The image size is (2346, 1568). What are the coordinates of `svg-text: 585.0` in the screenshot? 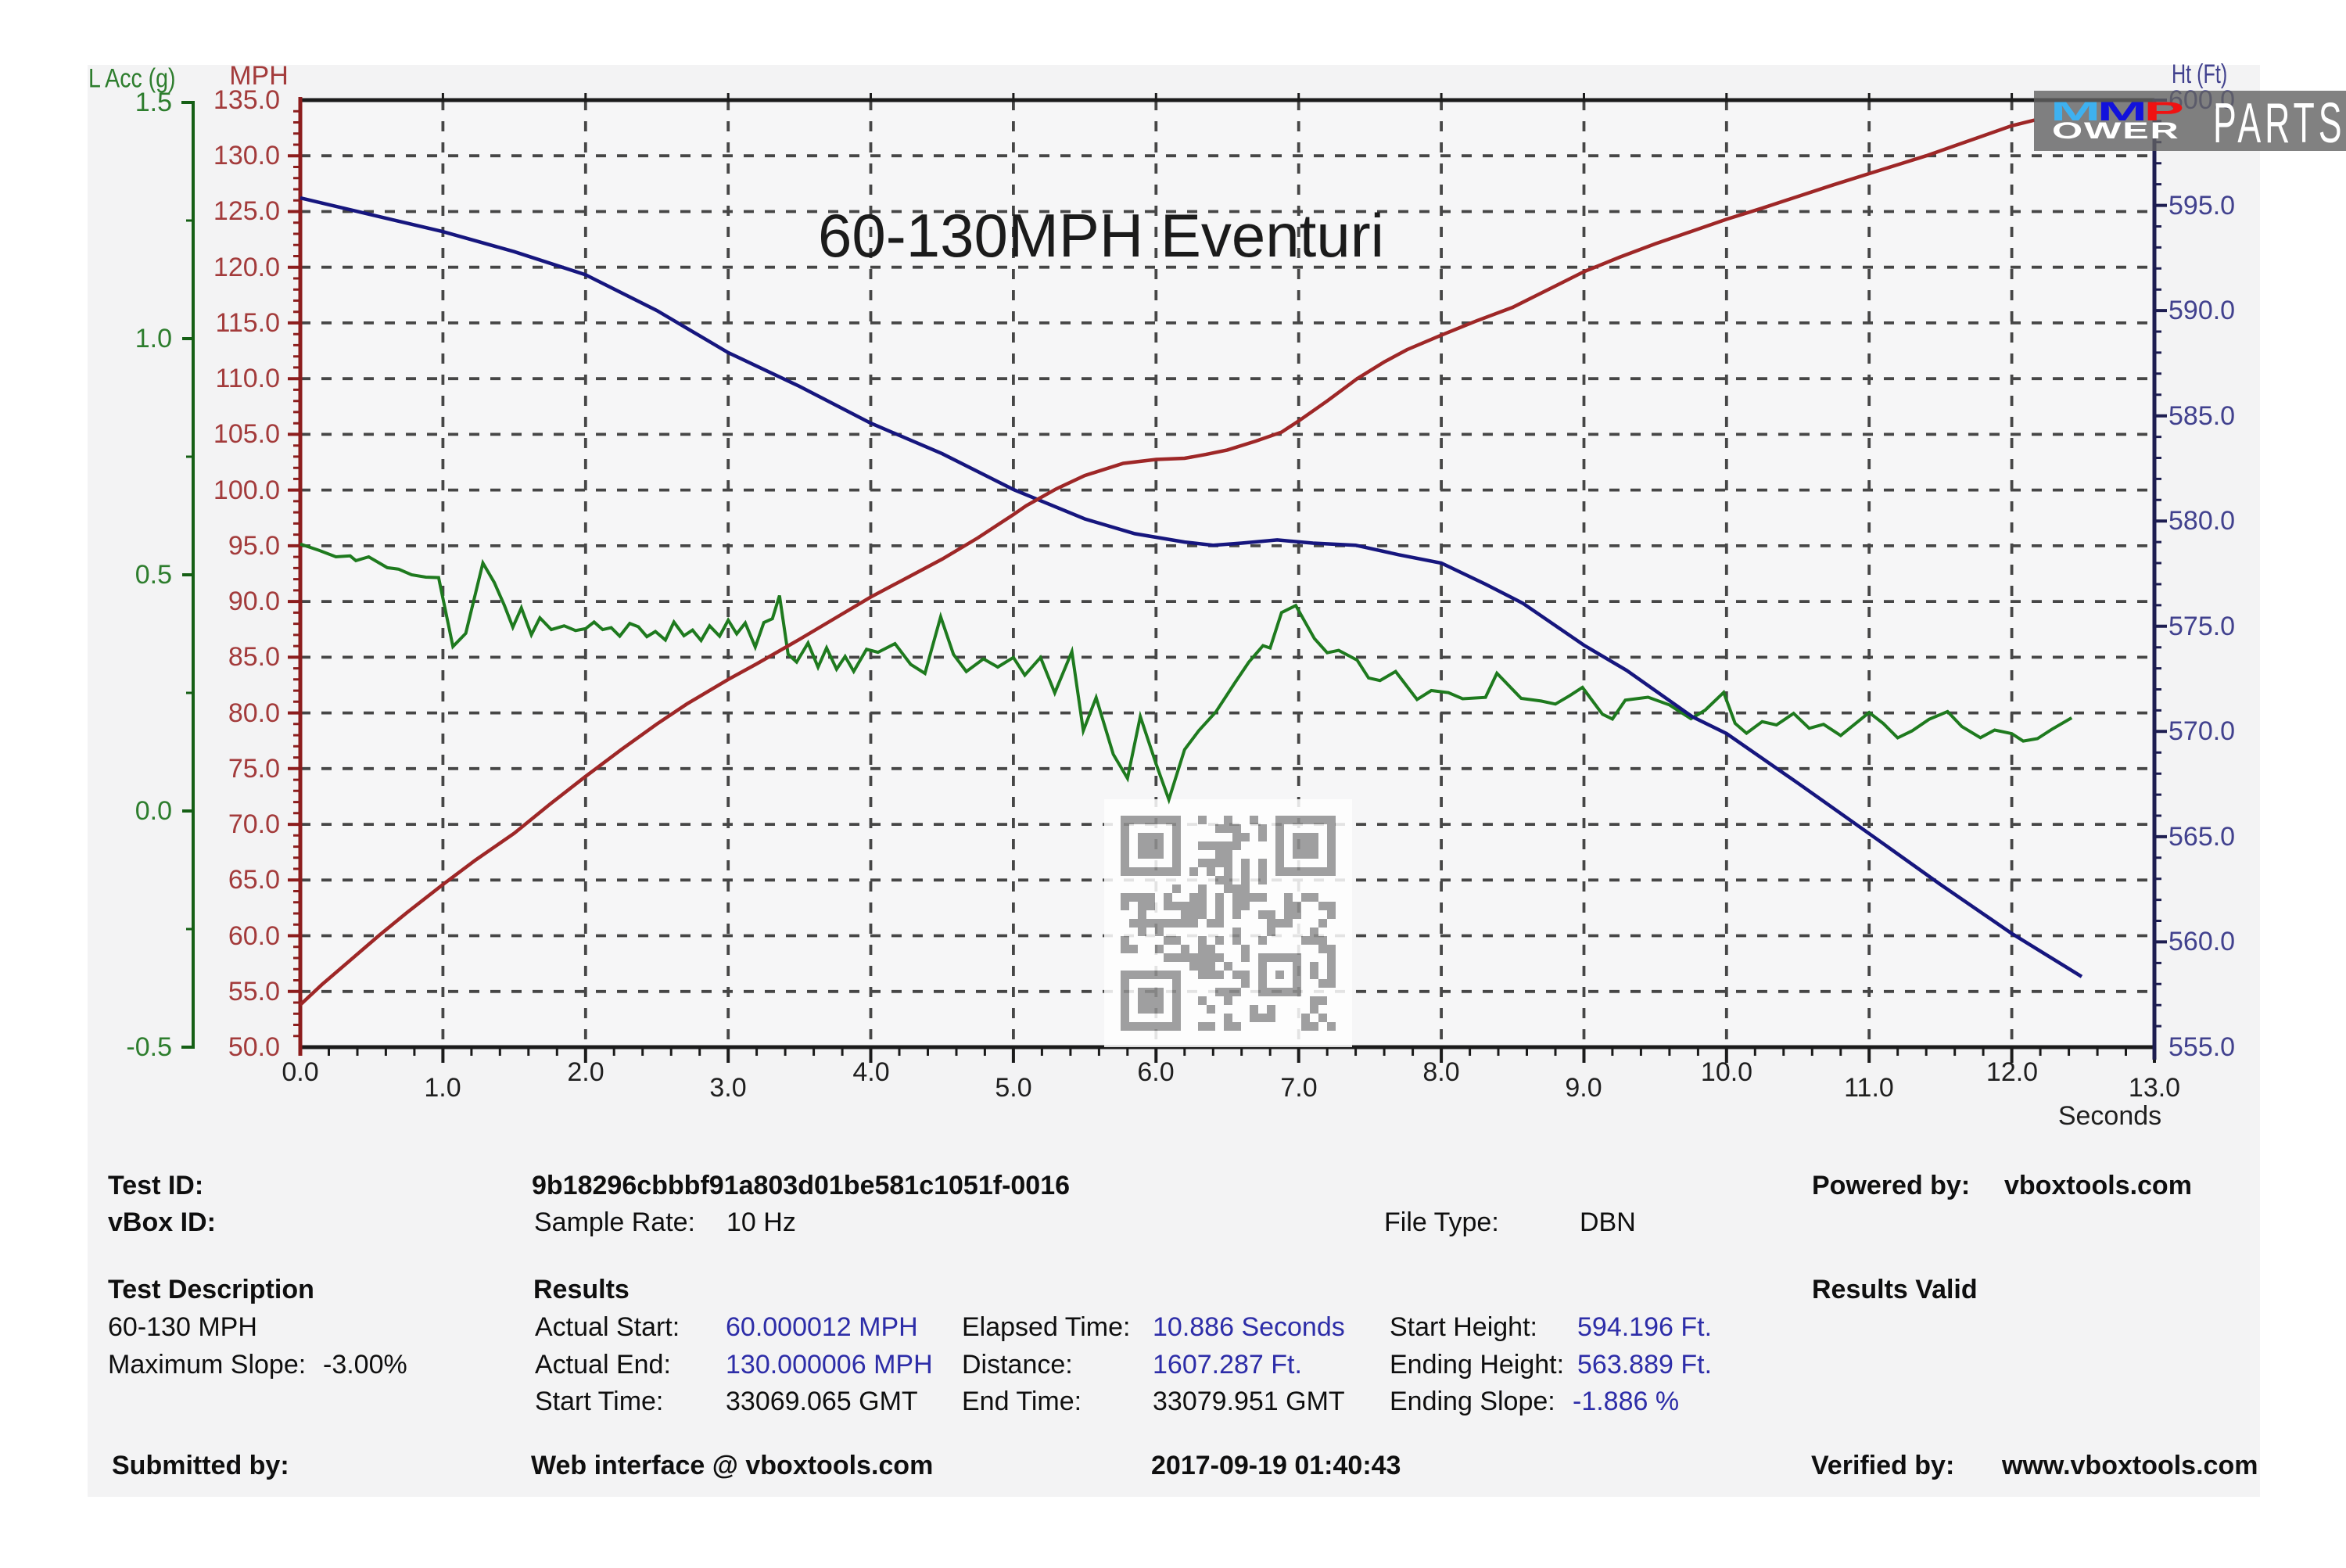 It's located at (2201, 416).